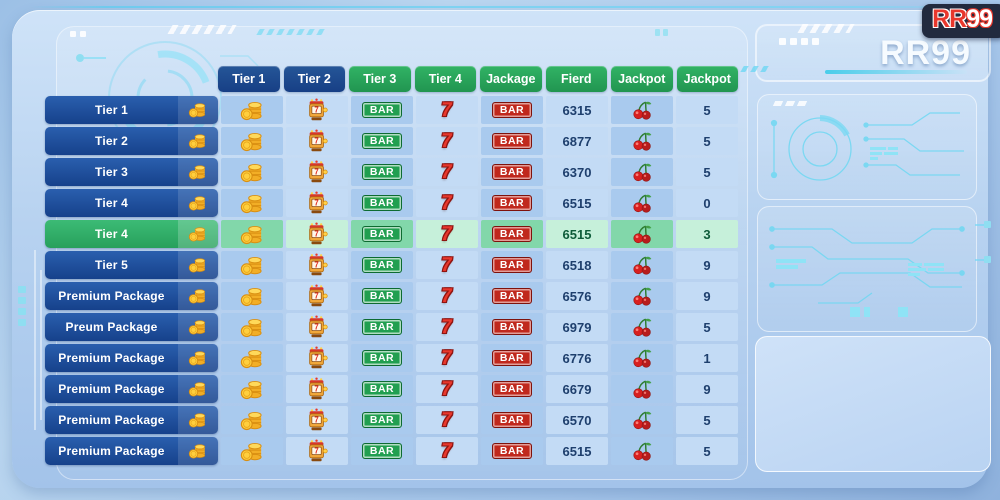  Describe the element at coordinates (755, 69) in the screenshot. I see `dash-decoration` at that location.